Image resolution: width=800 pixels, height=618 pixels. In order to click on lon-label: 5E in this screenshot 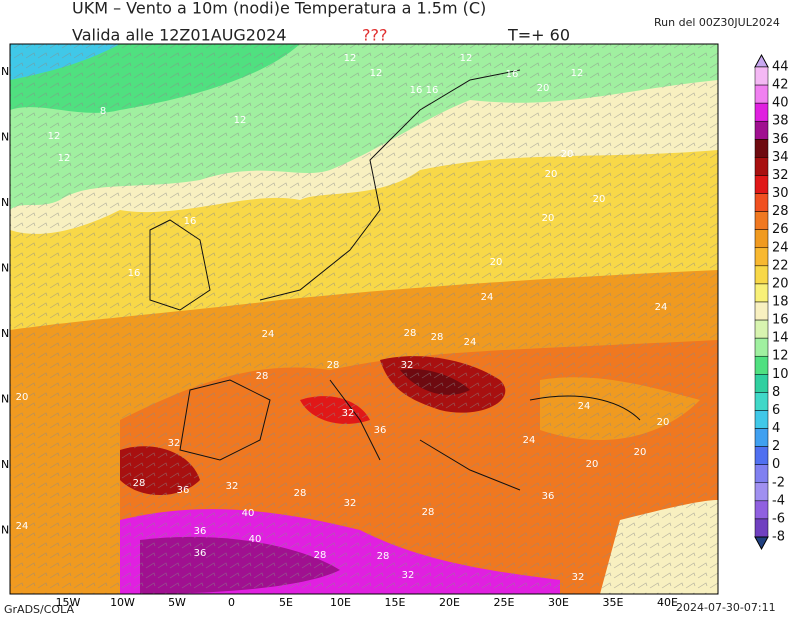, I will do `click(286, 602)`.